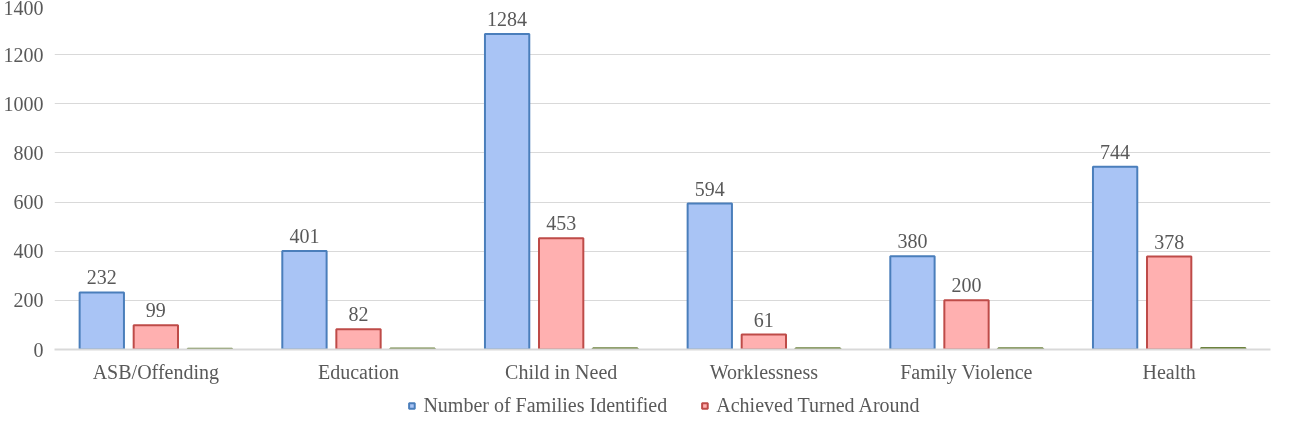 The width and height of the screenshot is (1310, 438). Describe the element at coordinates (507, 19) in the screenshot. I see `data-label: 1284` at that location.